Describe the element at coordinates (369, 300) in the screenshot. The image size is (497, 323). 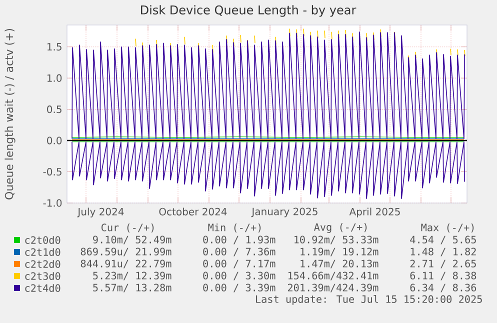
I see `text: Last update: Tue Jul 15 15:20:00 2025` at that location.